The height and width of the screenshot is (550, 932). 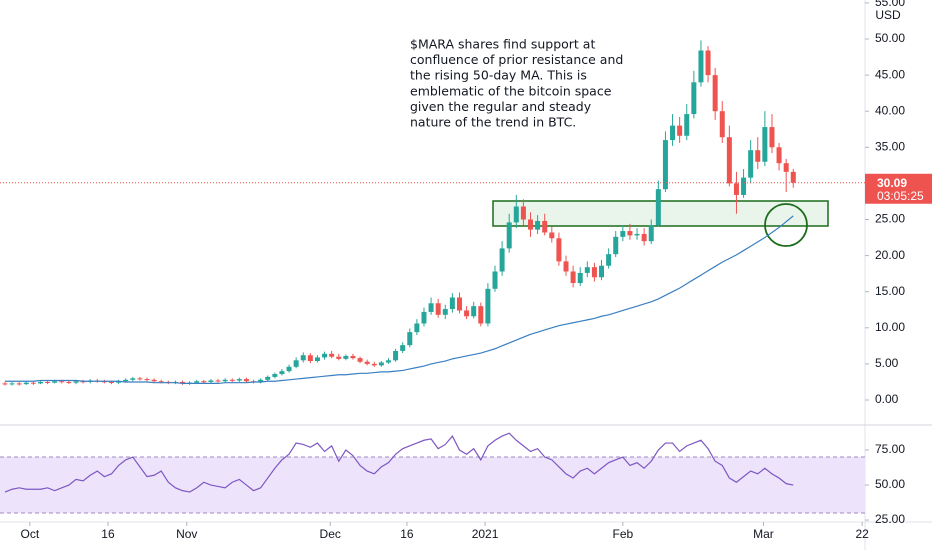 I want to click on x-tick-label: Feb, so click(x=622, y=534).